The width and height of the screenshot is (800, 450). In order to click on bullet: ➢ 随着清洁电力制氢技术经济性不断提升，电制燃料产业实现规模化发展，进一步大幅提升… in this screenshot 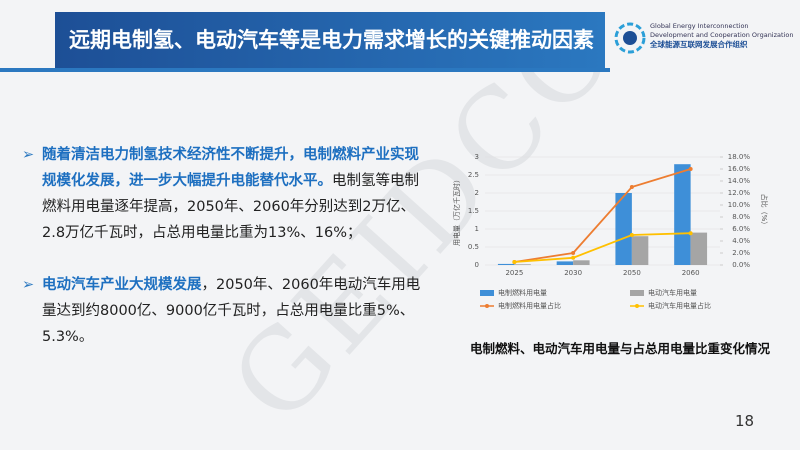, I will do `click(220, 194)`.